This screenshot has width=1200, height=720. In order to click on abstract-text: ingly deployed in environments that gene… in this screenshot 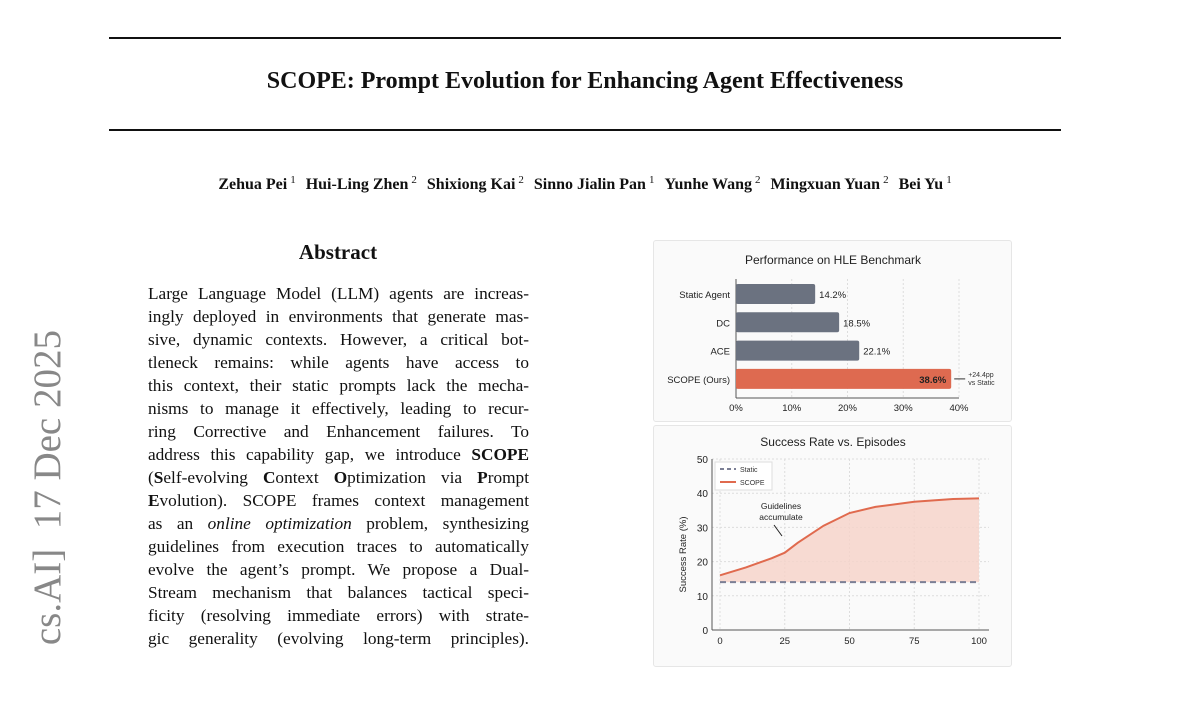, I will do `click(338, 316)`.